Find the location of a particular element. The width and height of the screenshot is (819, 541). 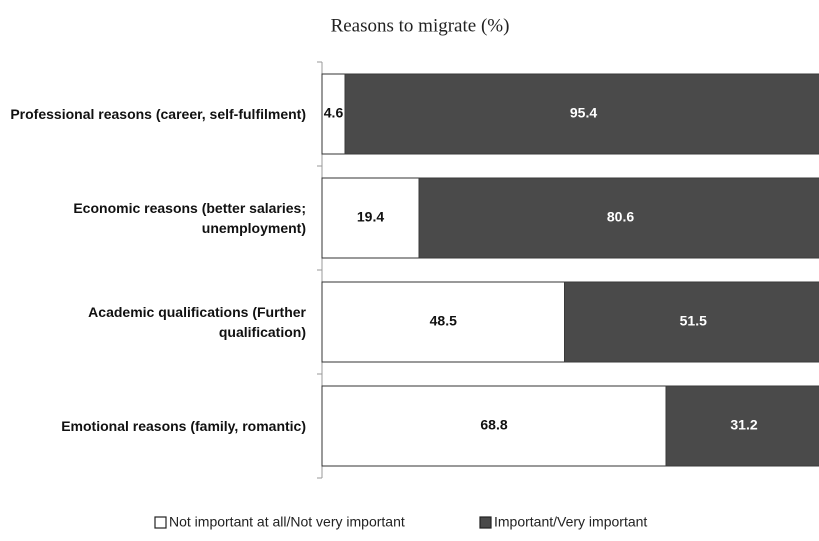

y-tick-label: Emotional reasons (family, romantic) is located at coordinates (183, 426).